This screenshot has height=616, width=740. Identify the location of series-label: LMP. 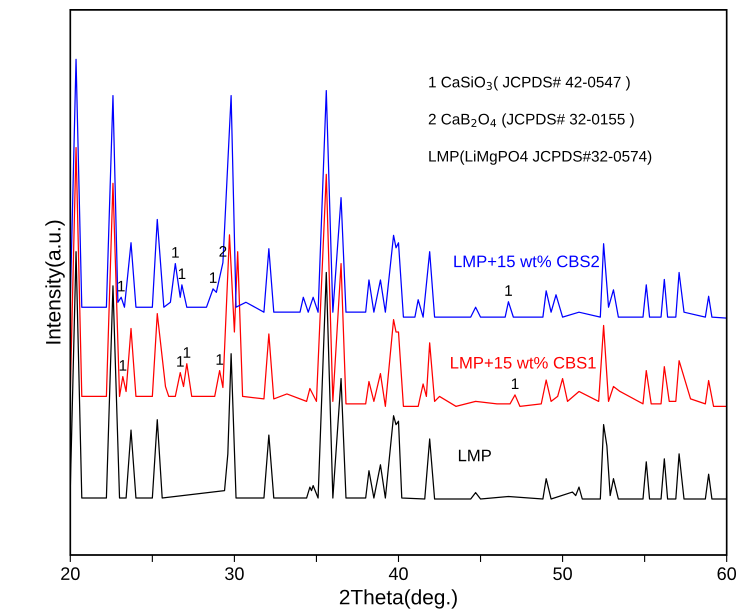
(474, 456).